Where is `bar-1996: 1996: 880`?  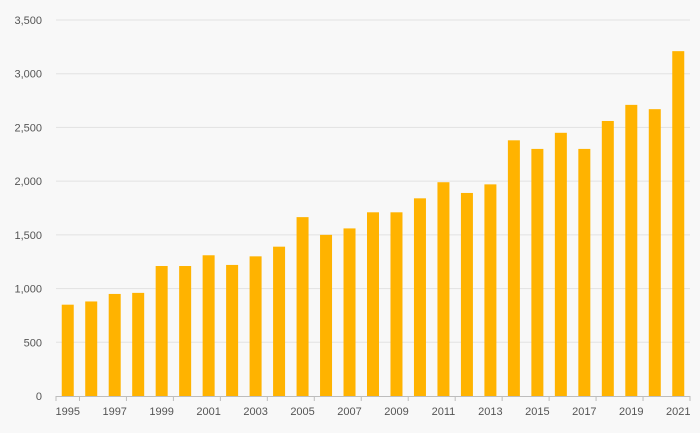 bar-1996: 1996: 880 is located at coordinates (91, 348).